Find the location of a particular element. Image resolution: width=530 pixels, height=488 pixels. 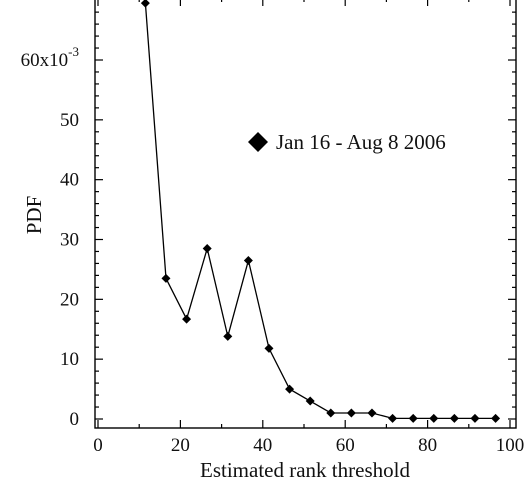

y-tick-label: 50 is located at coordinates (69, 120).